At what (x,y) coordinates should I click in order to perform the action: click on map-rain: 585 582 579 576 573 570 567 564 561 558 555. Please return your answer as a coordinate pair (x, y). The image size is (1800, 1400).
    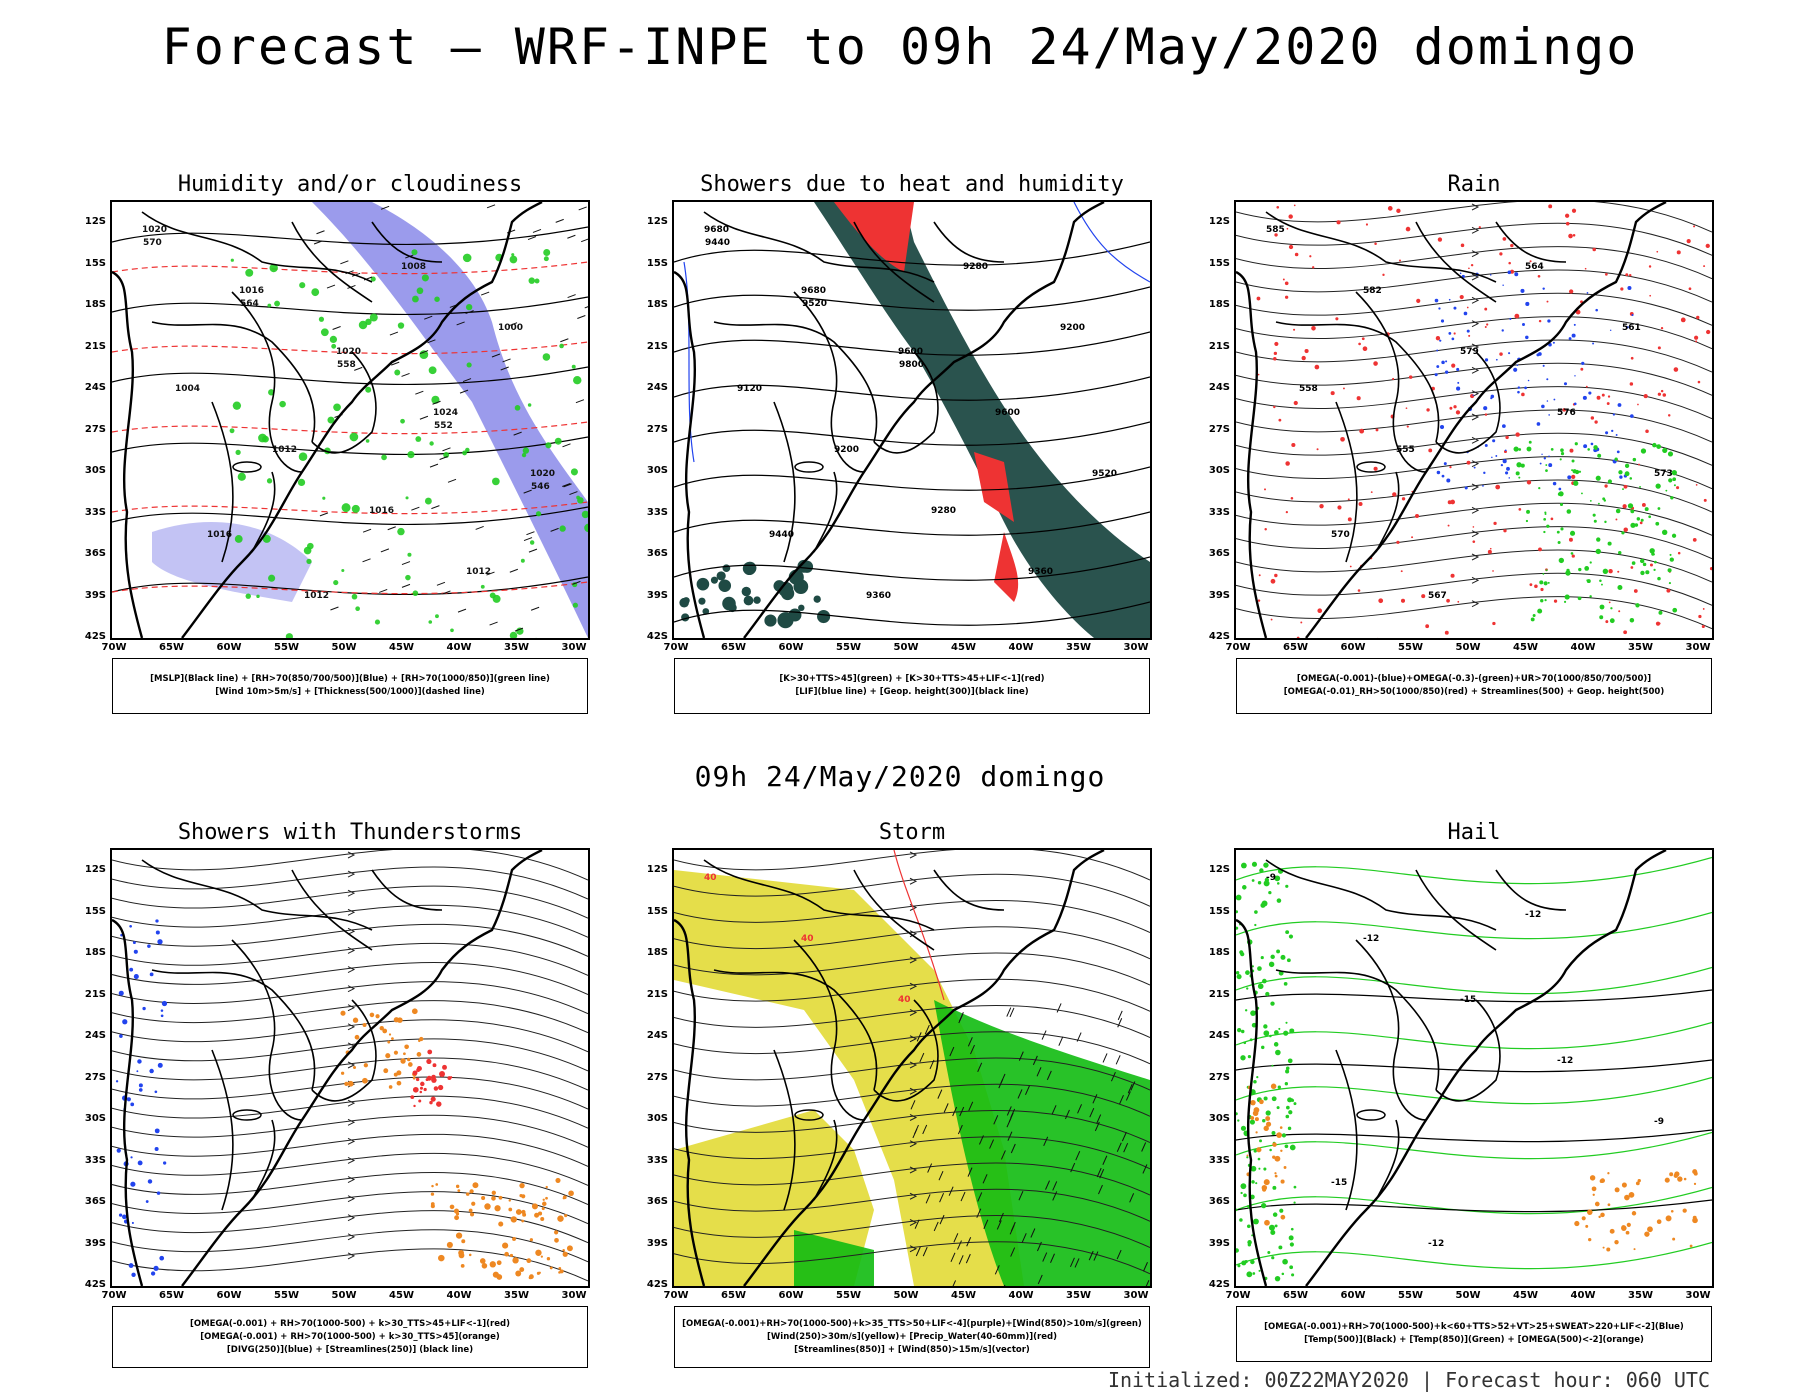
    Looking at the image, I should click on (1474, 420).